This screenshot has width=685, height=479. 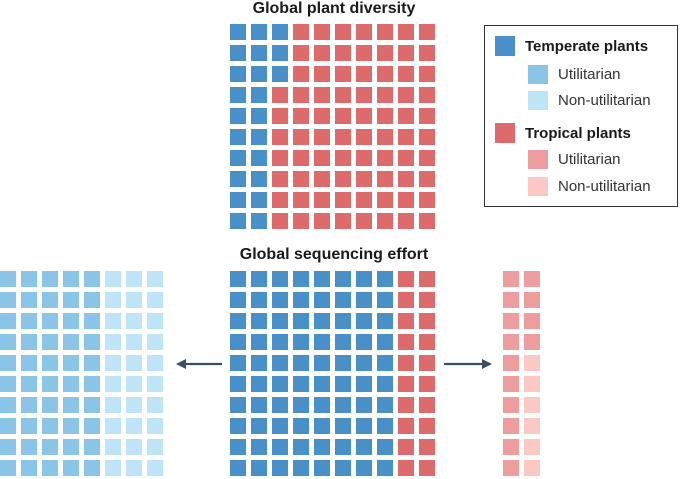 I want to click on waffle-tropical-breakdown, so click(x=521, y=373).